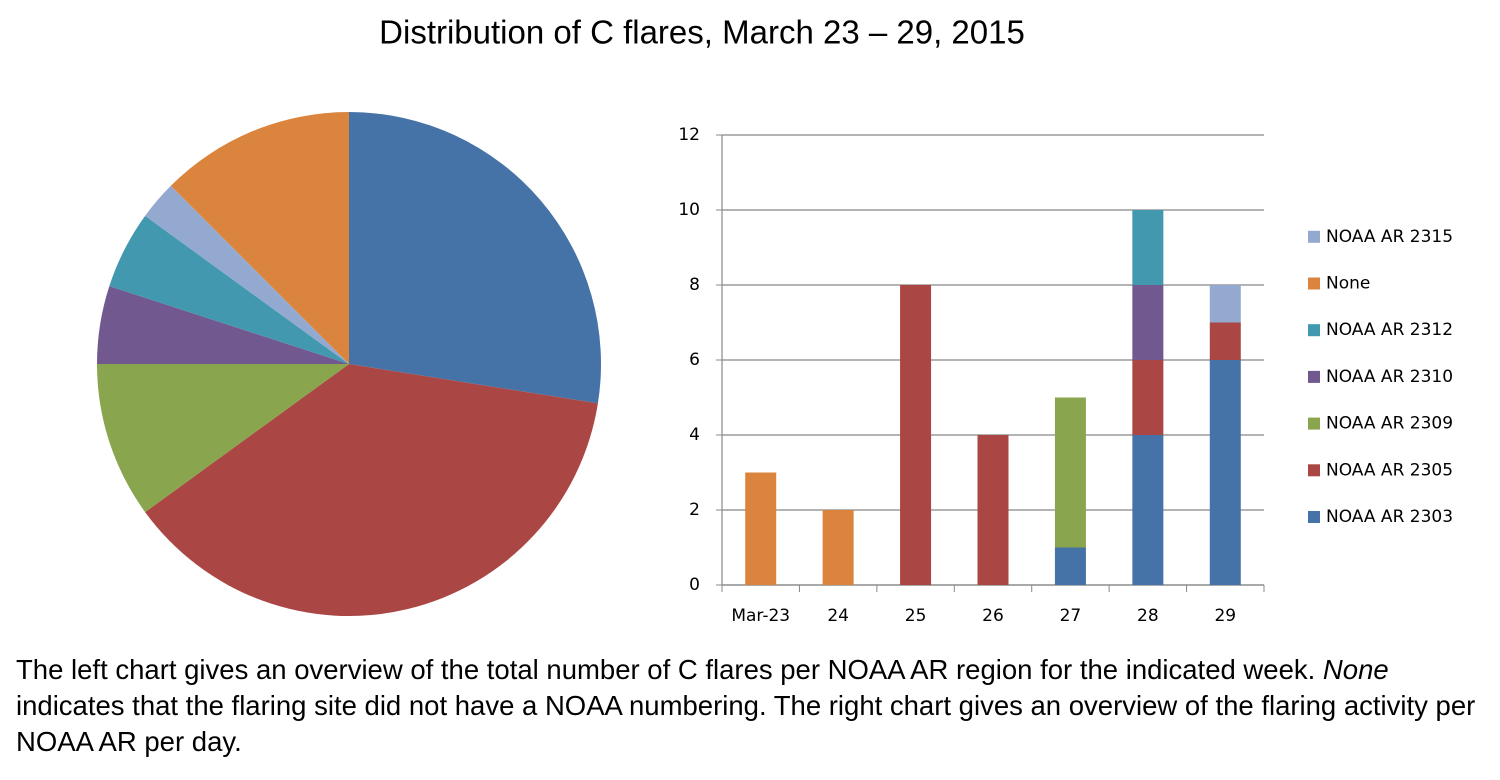 Image resolution: width=1500 pixels, height=780 pixels. I want to click on y-tick-label: 12, so click(689, 135).